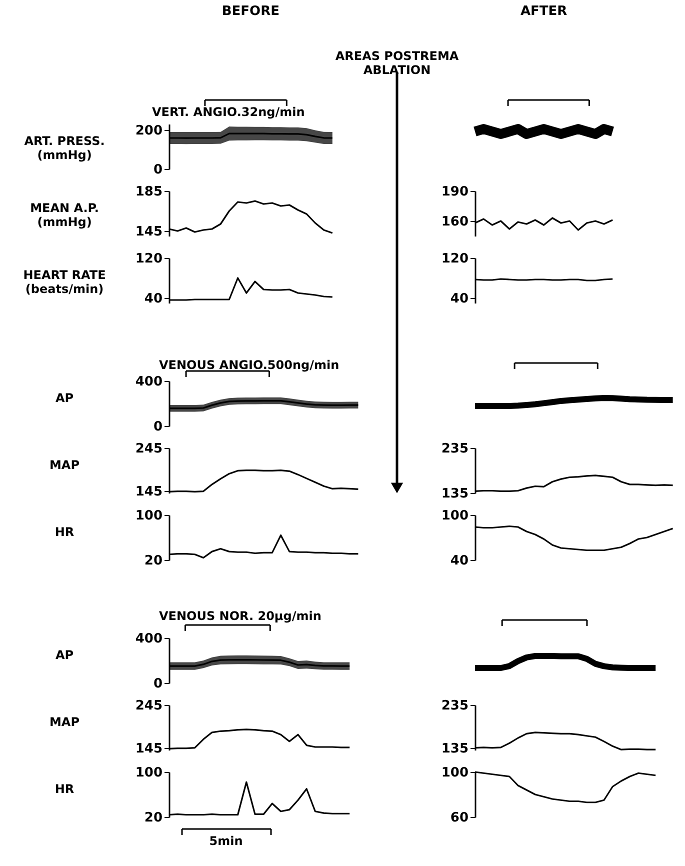 This screenshot has width=685, height=866. What do you see at coordinates (454, 192) in the screenshot?
I see `y-tick-label: 190` at bounding box center [454, 192].